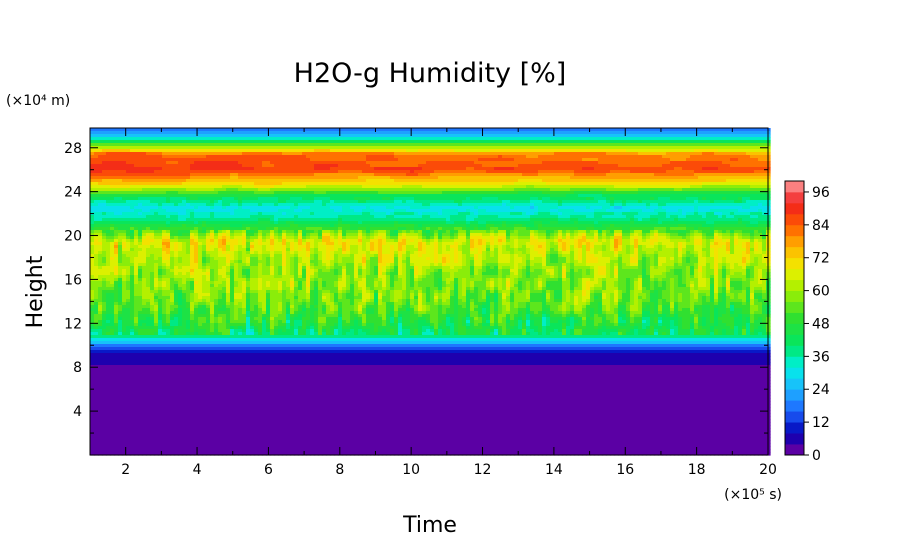  I want to click on x-tick-label: 4, so click(197, 470).